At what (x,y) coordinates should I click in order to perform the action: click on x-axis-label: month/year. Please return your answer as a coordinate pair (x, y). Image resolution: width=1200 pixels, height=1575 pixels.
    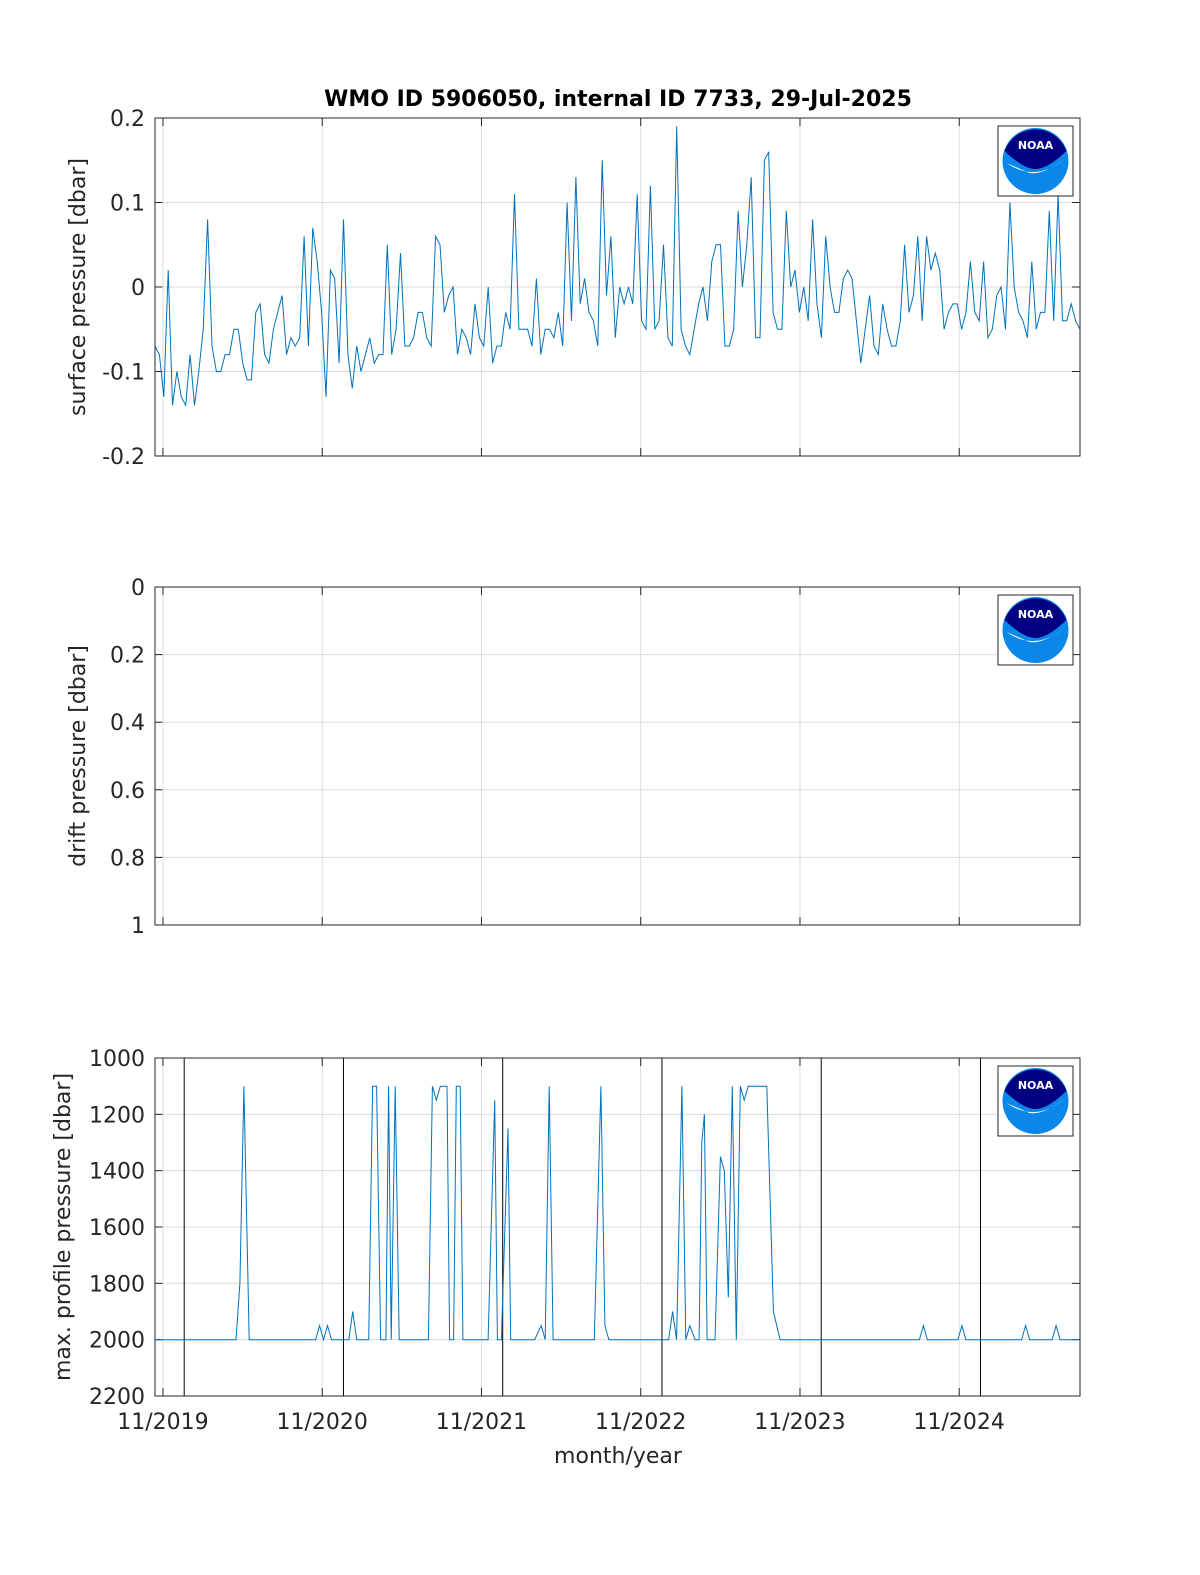
    Looking at the image, I should click on (618, 1456).